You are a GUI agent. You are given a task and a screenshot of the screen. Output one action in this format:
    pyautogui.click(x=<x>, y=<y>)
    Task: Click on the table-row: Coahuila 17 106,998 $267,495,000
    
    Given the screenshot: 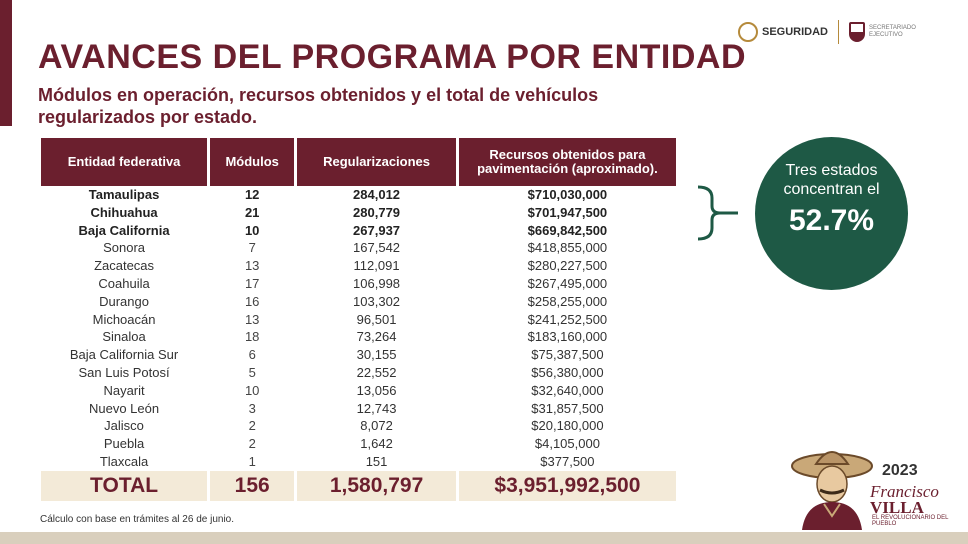 What is the action you would take?
    pyautogui.click(x=358, y=284)
    